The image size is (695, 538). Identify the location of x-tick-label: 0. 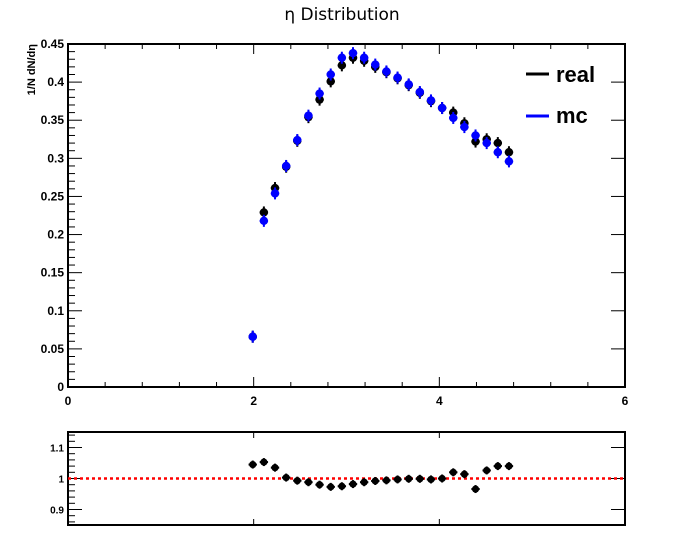
(68, 401).